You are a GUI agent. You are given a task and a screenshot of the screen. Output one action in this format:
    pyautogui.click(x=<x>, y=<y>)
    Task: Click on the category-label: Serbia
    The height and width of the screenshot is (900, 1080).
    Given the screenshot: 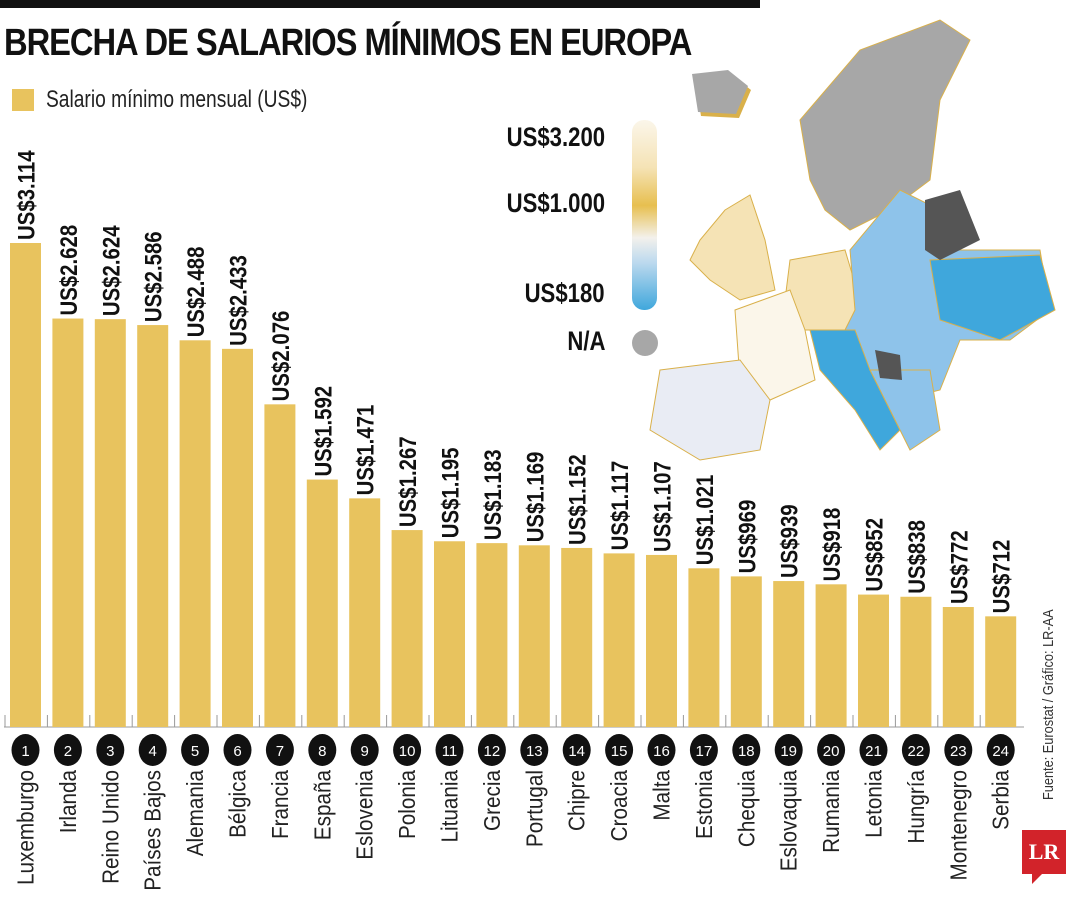 What is the action you would take?
    pyautogui.click(x=1001, y=799)
    